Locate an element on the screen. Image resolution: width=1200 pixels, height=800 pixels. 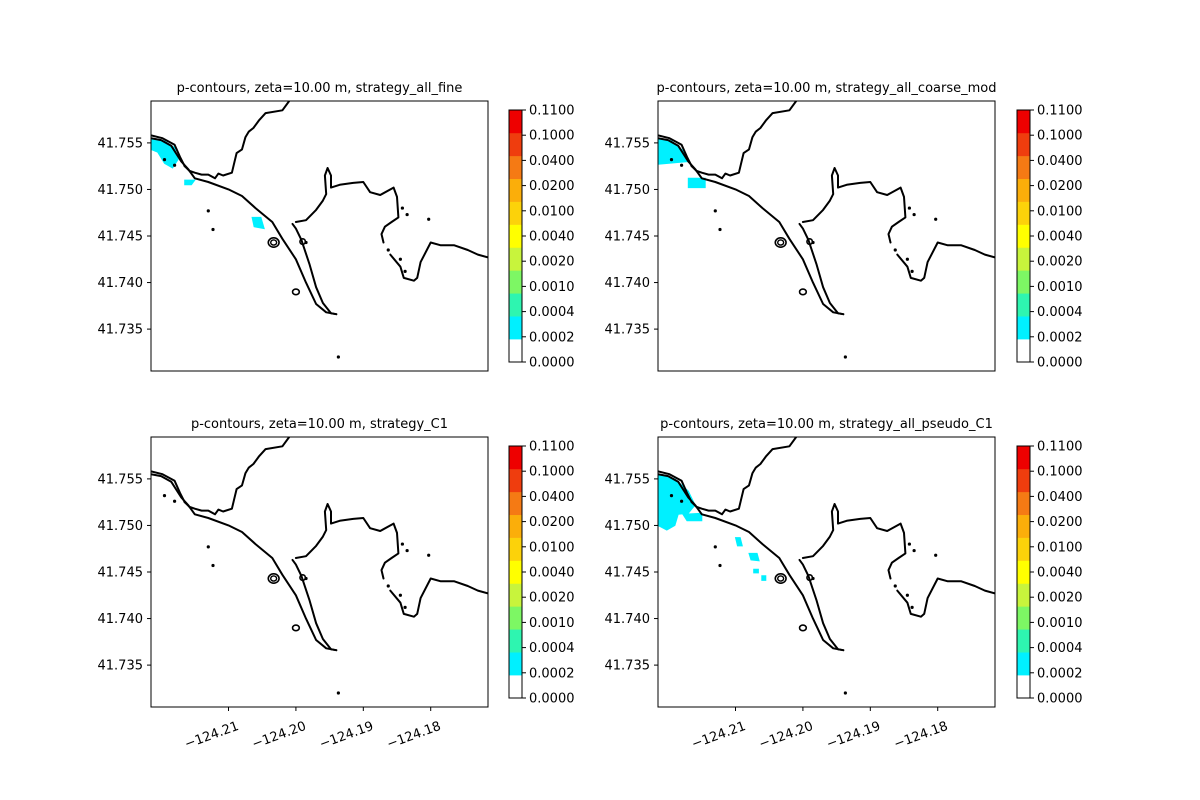
colorbar-tick-label-9: 0.0002 is located at coordinates (552, 673).